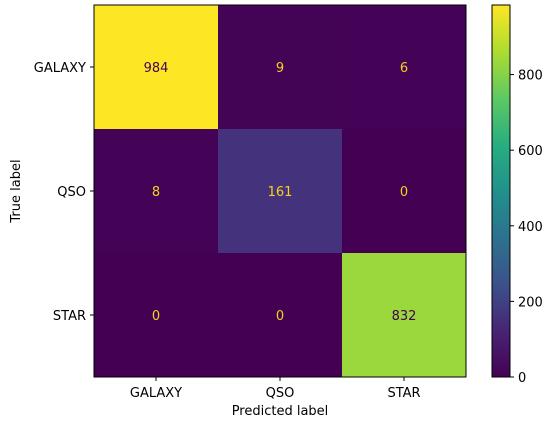 The image size is (550, 428). What do you see at coordinates (60, 68) in the screenshot?
I see `y-tick-label: GALAXY` at bounding box center [60, 68].